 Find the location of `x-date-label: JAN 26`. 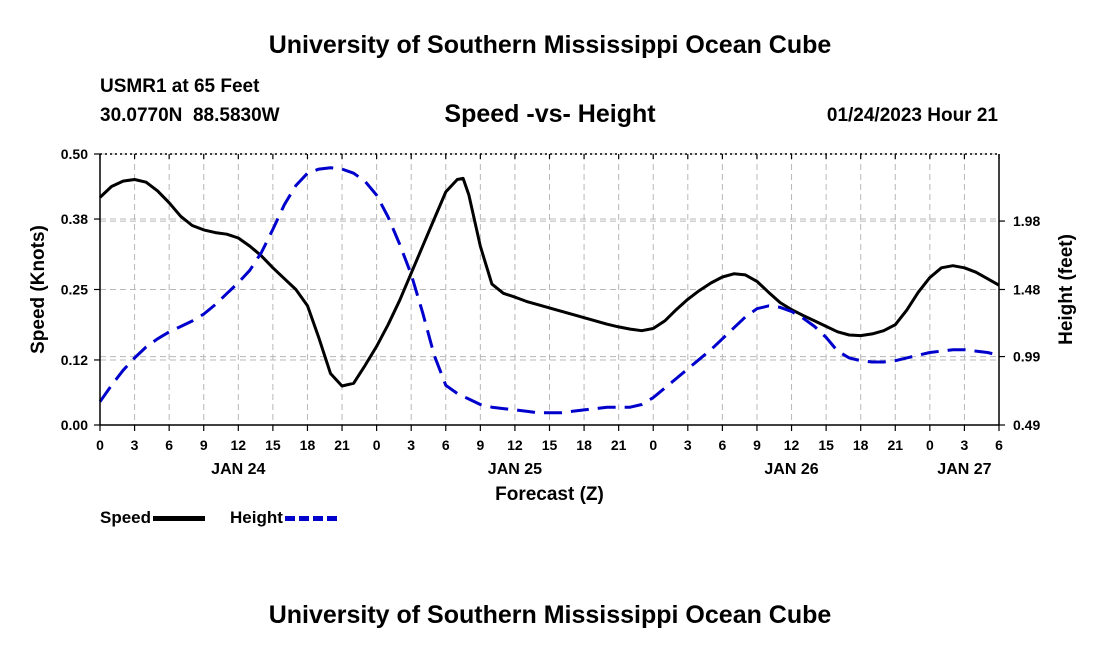

x-date-label: JAN 26 is located at coordinates (791, 469).